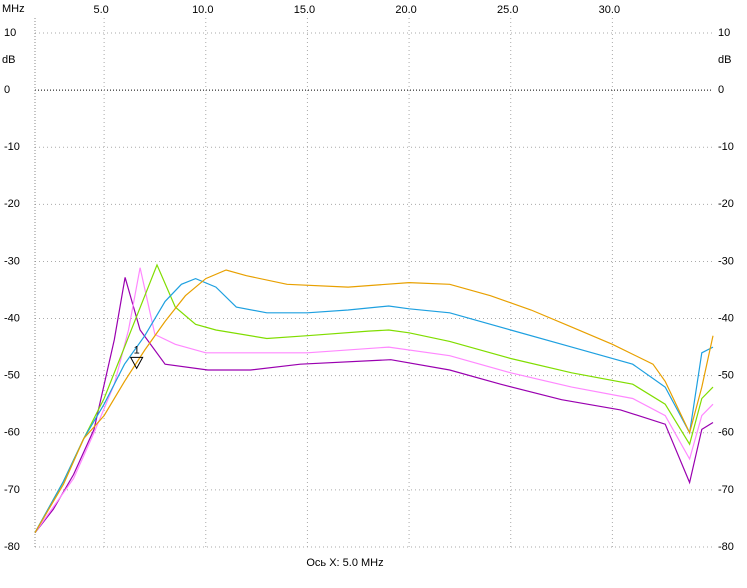  What do you see at coordinates (726, 147) in the screenshot?
I see `y-tick-label-right: -10` at bounding box center [726, 147].